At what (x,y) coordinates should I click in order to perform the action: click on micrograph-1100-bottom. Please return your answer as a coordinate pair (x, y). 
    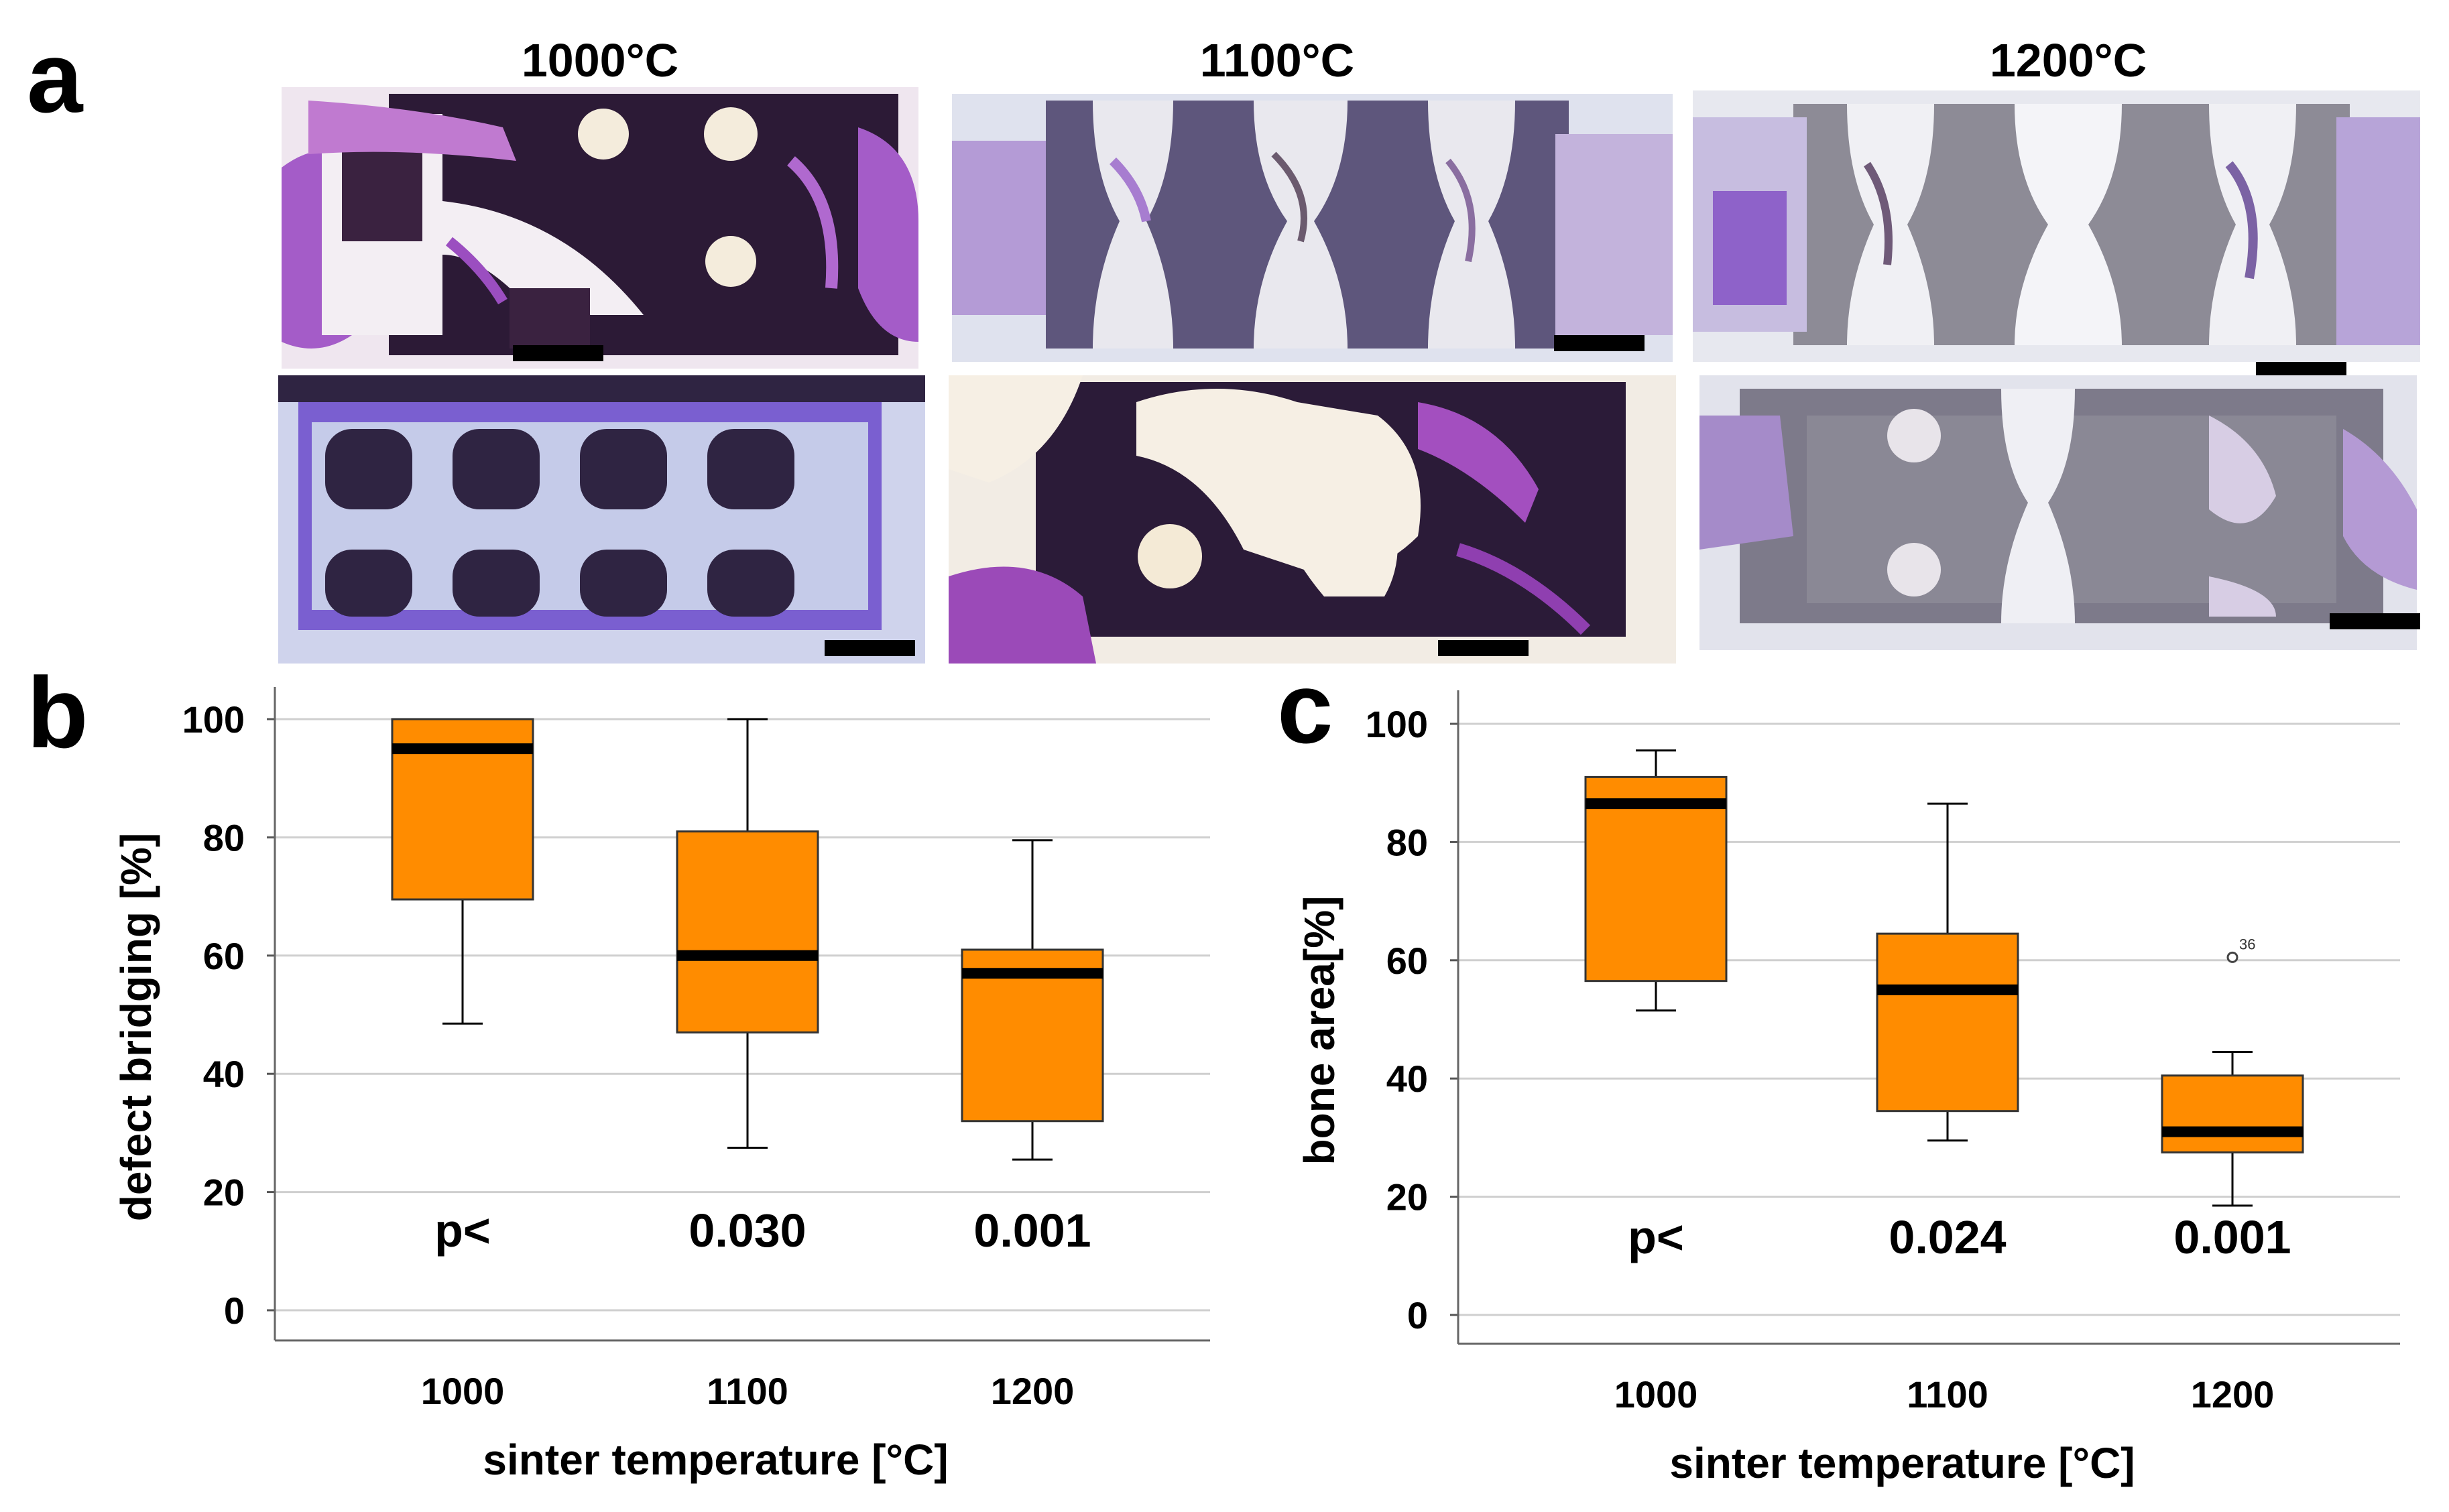
    Looking at the image, I should click on (1312, 519).